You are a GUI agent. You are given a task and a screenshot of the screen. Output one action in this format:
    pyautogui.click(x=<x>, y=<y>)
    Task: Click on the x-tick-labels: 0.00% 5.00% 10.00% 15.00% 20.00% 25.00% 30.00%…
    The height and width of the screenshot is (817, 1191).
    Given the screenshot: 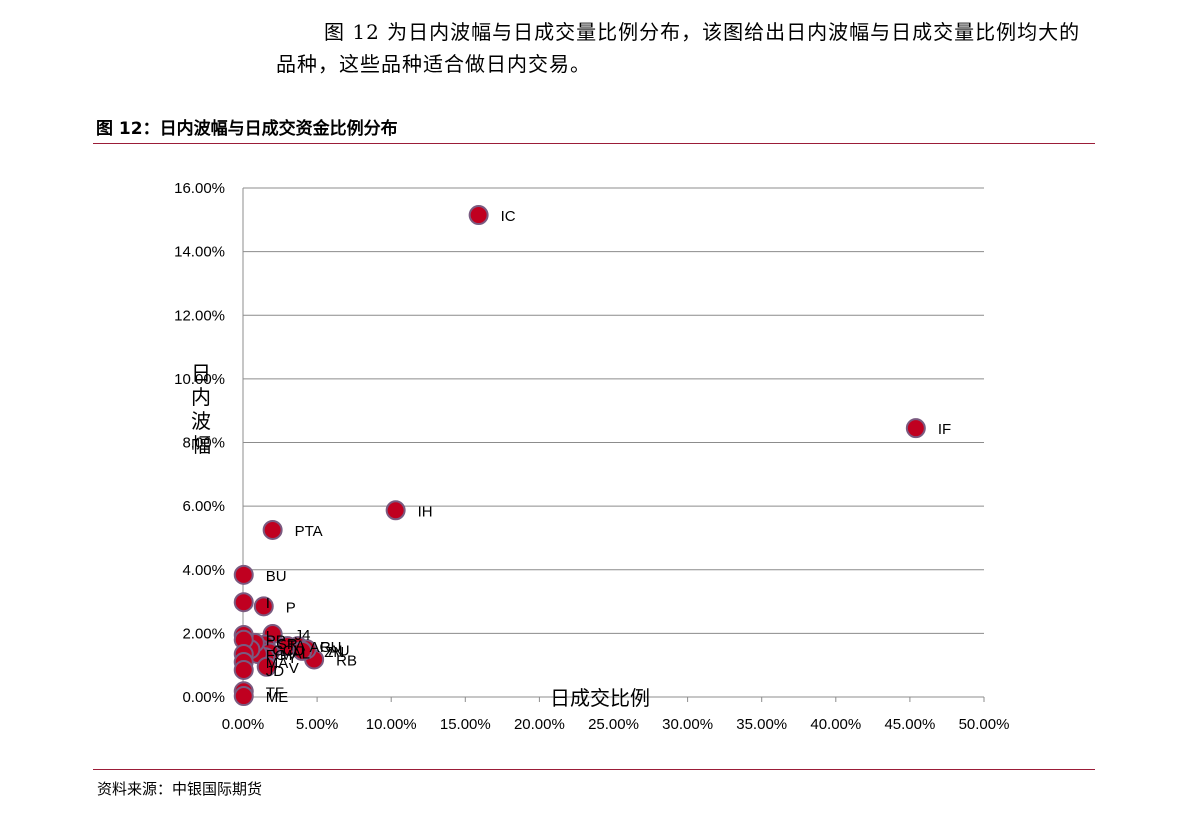 What is the action you would take?
    pyautogui.click(x=616, y=724)
    